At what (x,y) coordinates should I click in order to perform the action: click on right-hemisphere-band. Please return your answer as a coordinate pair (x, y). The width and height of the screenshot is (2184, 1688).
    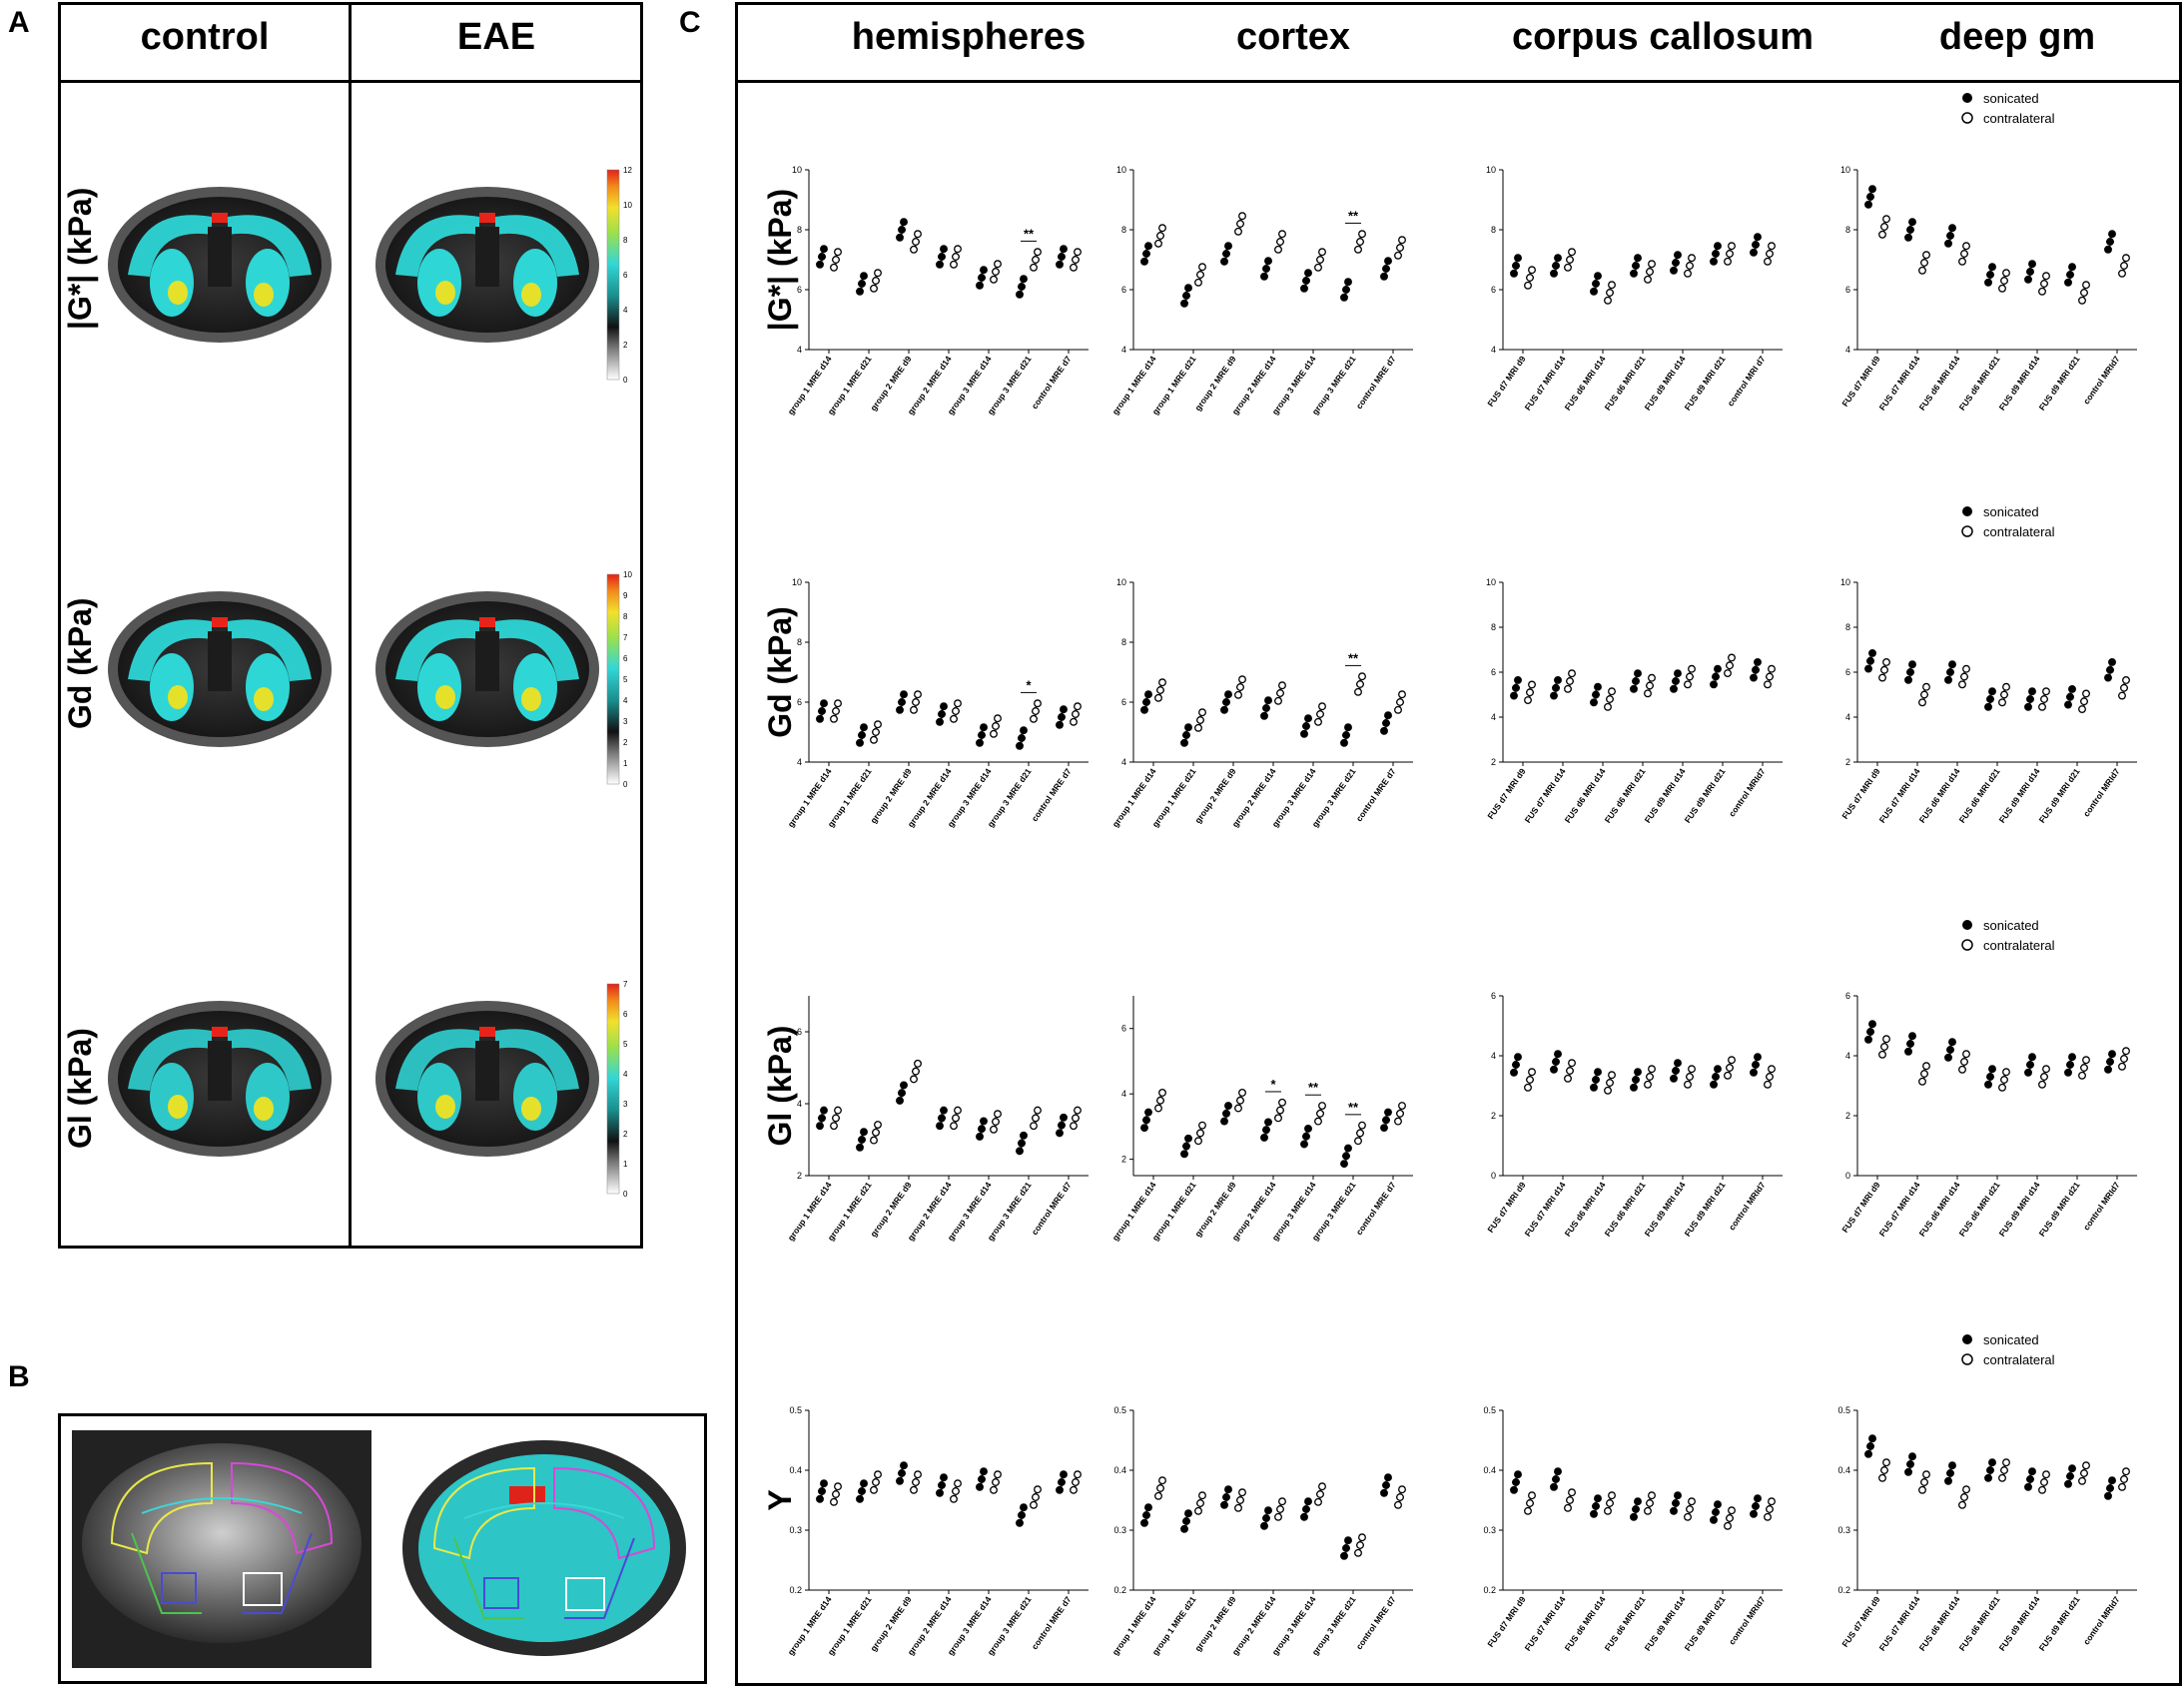
    Looking at the image, I should click on (270, 246).